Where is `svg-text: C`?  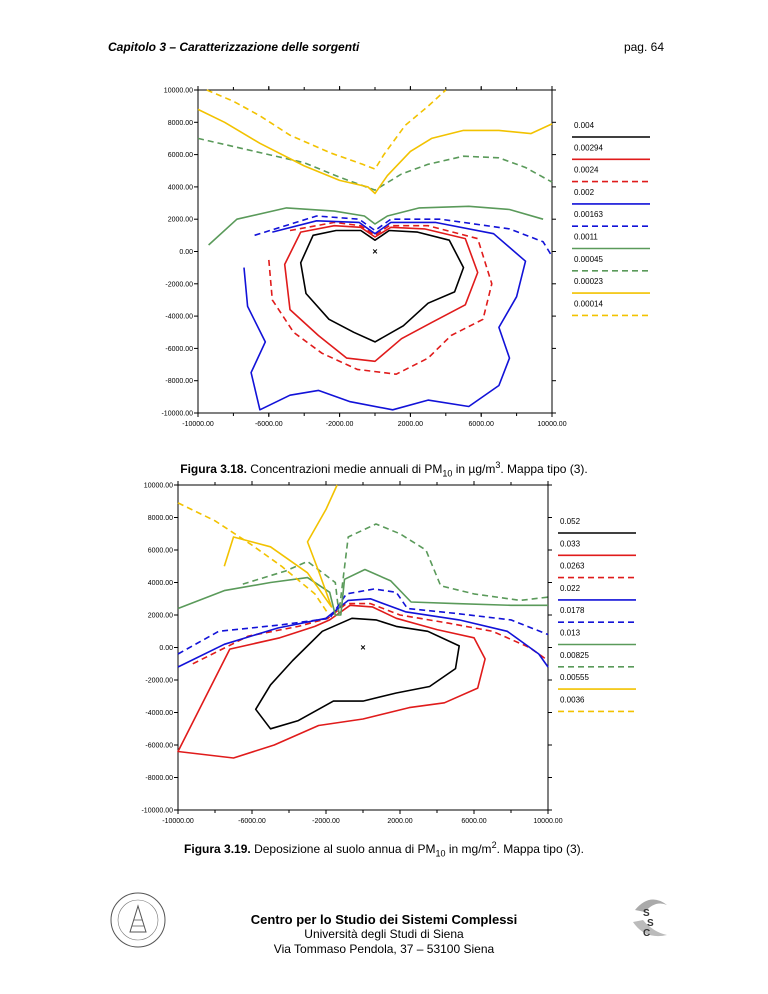
svg-text: C is located at coordinates (646, 933).